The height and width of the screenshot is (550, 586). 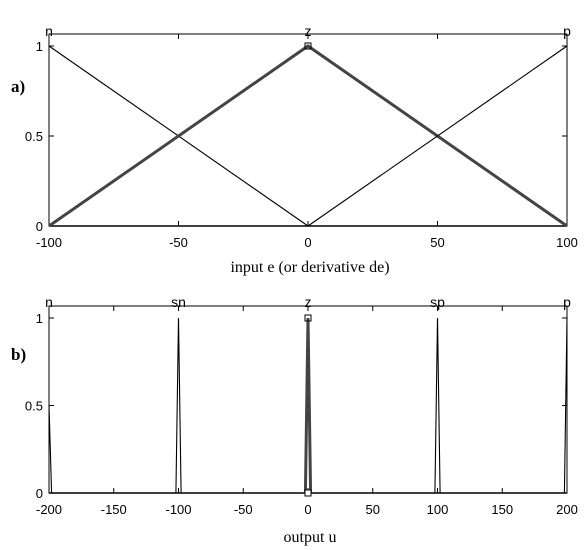 I want to click on series-line-sp, so click(x=437, y=405).